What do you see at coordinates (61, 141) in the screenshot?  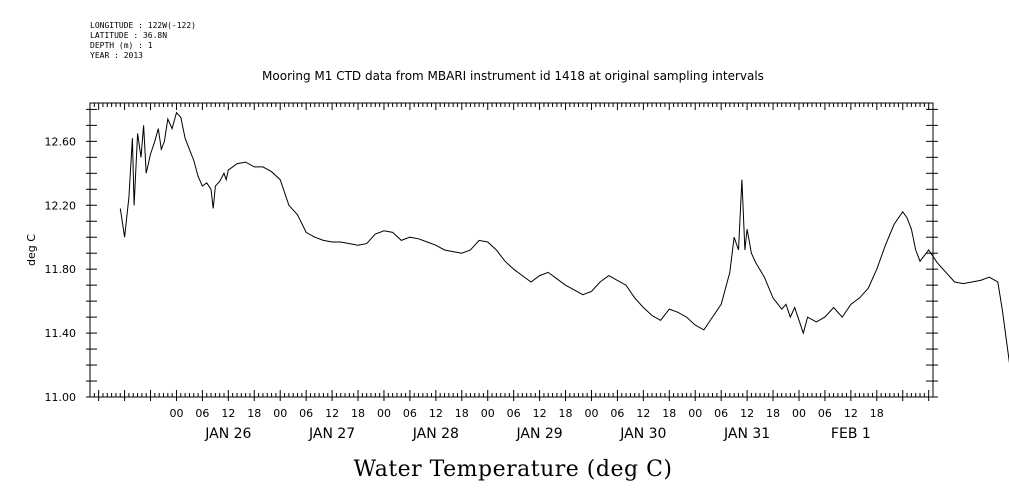 I see `y-tick-label: 12.60` at bounding box center [61, 141].